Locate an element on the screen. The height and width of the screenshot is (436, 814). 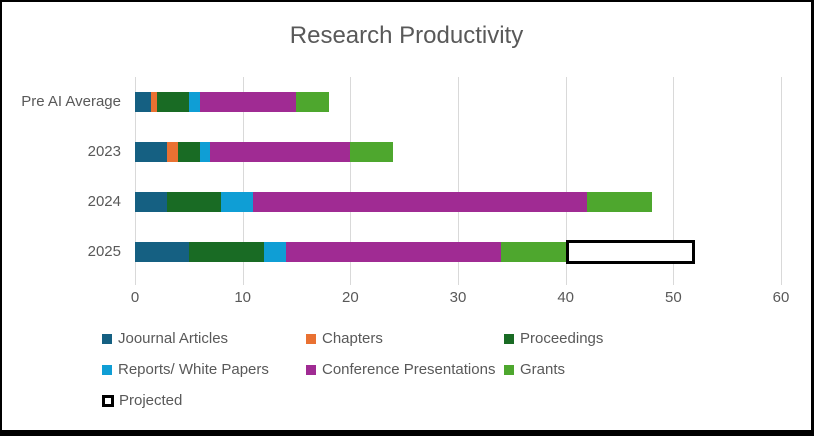
legend-label: Conference Presentations is located at coordinates (409, 369).